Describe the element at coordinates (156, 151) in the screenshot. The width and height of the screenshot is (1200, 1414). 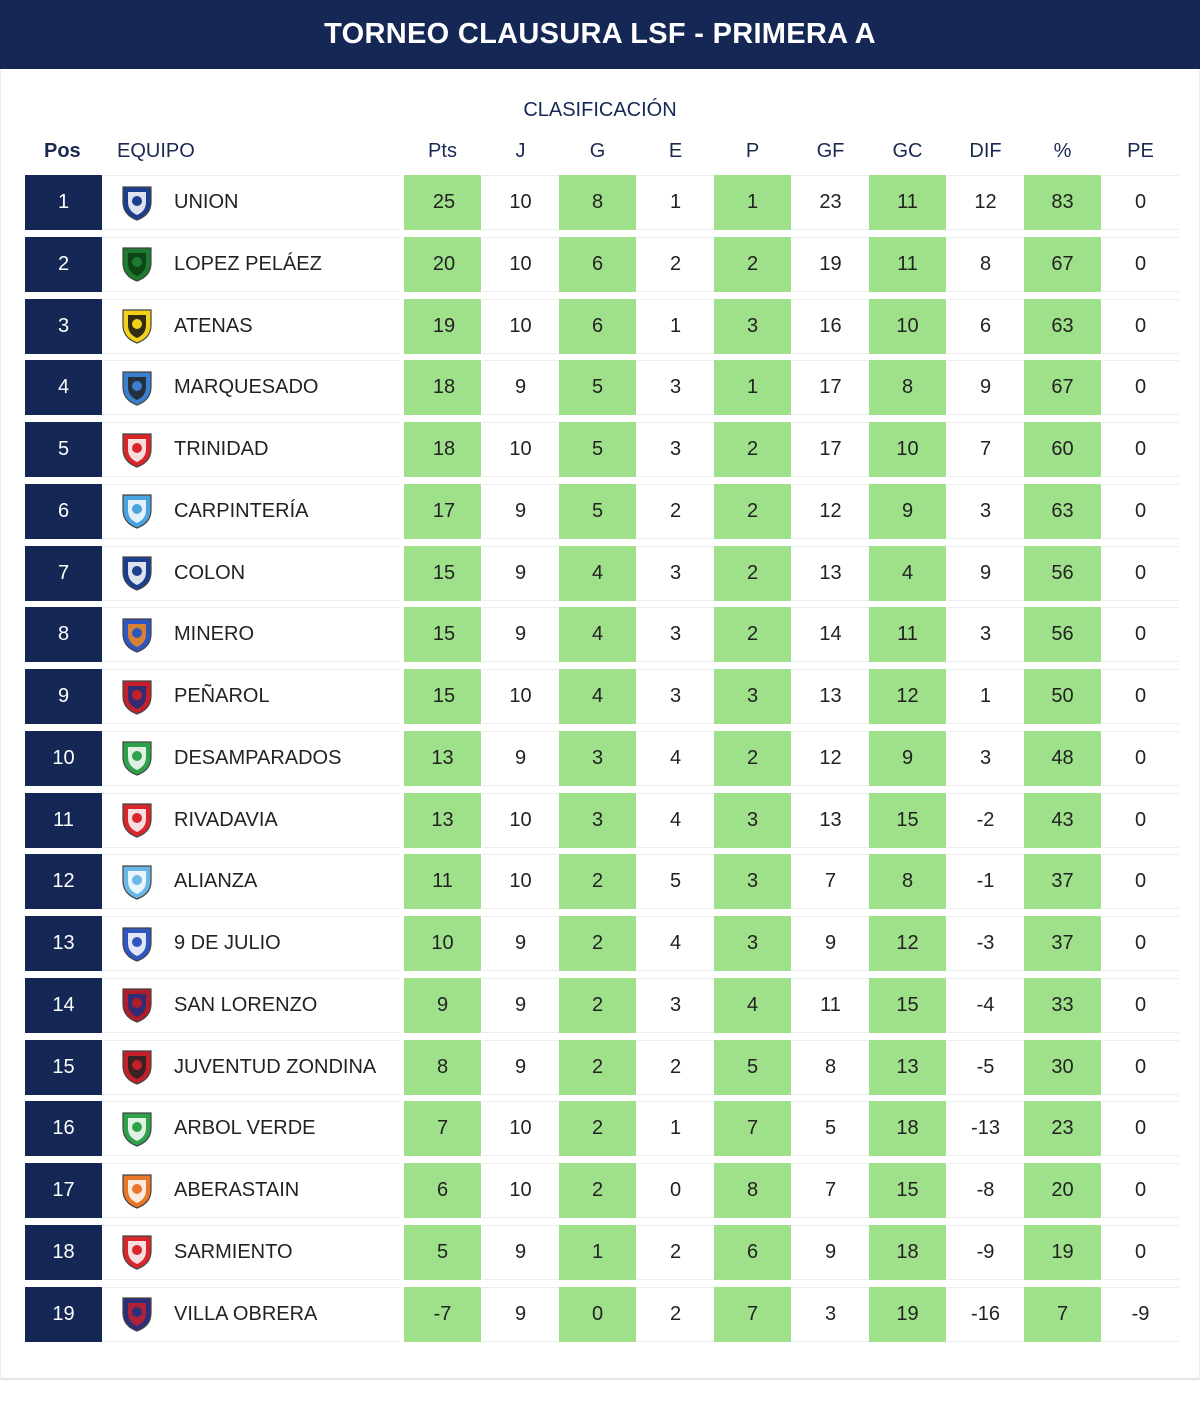
I see `header-team: EQUIPO` at that location.